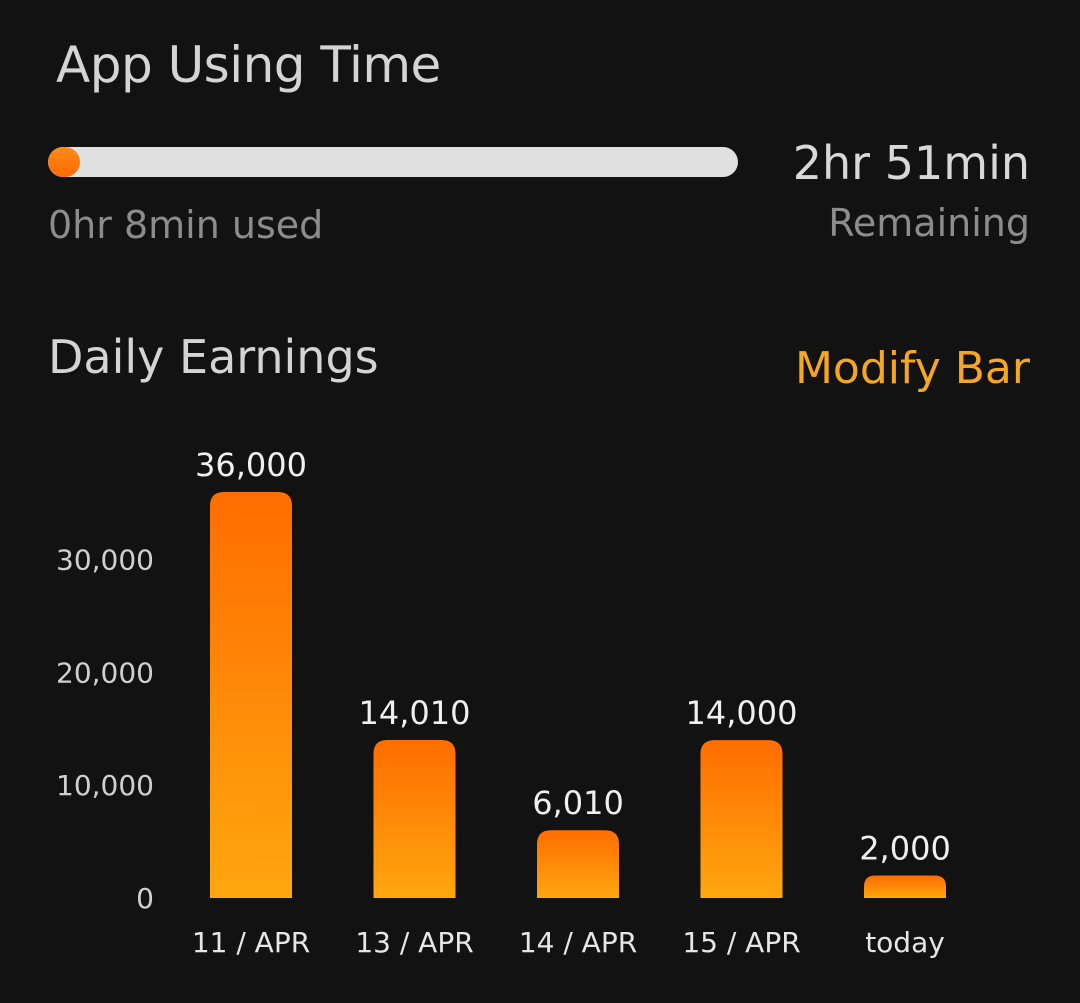  I want to click on modify-bar-button: Modify Bar, so click(912, 368).